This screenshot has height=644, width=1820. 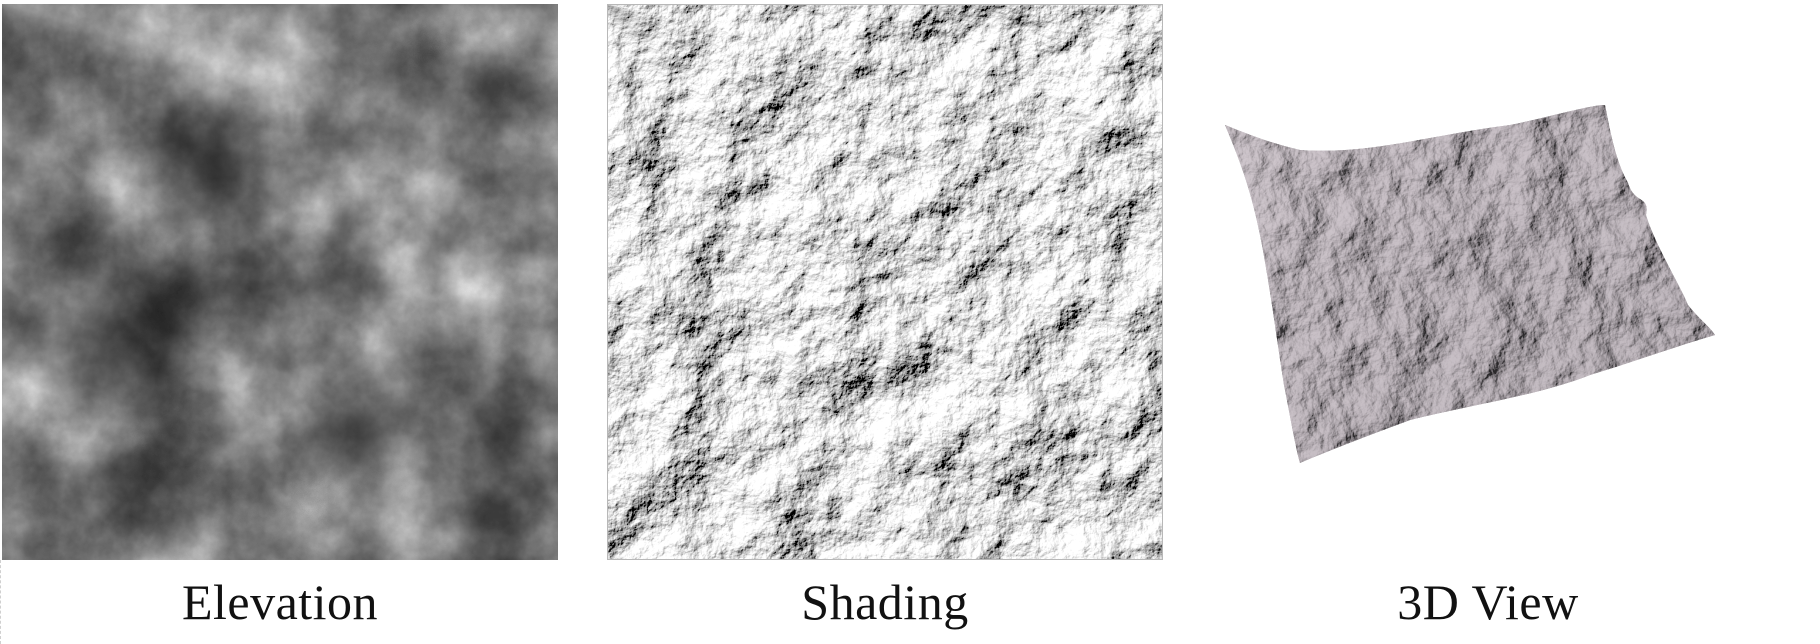 I want to click on 3d-view-caption: 3D View, so click(x=1488, y=602).